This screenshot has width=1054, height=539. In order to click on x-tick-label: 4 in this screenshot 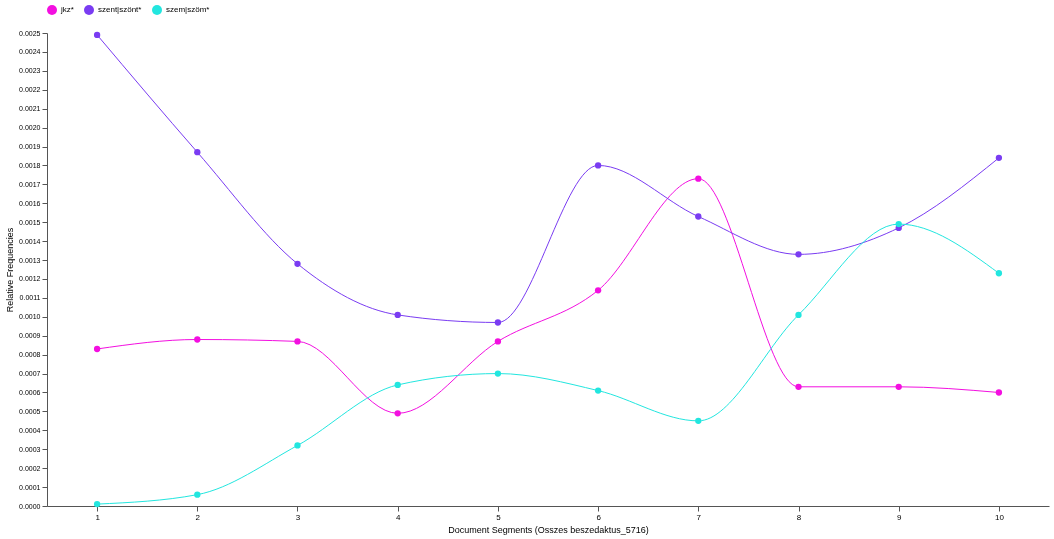, I will do `click(398, 517)`.